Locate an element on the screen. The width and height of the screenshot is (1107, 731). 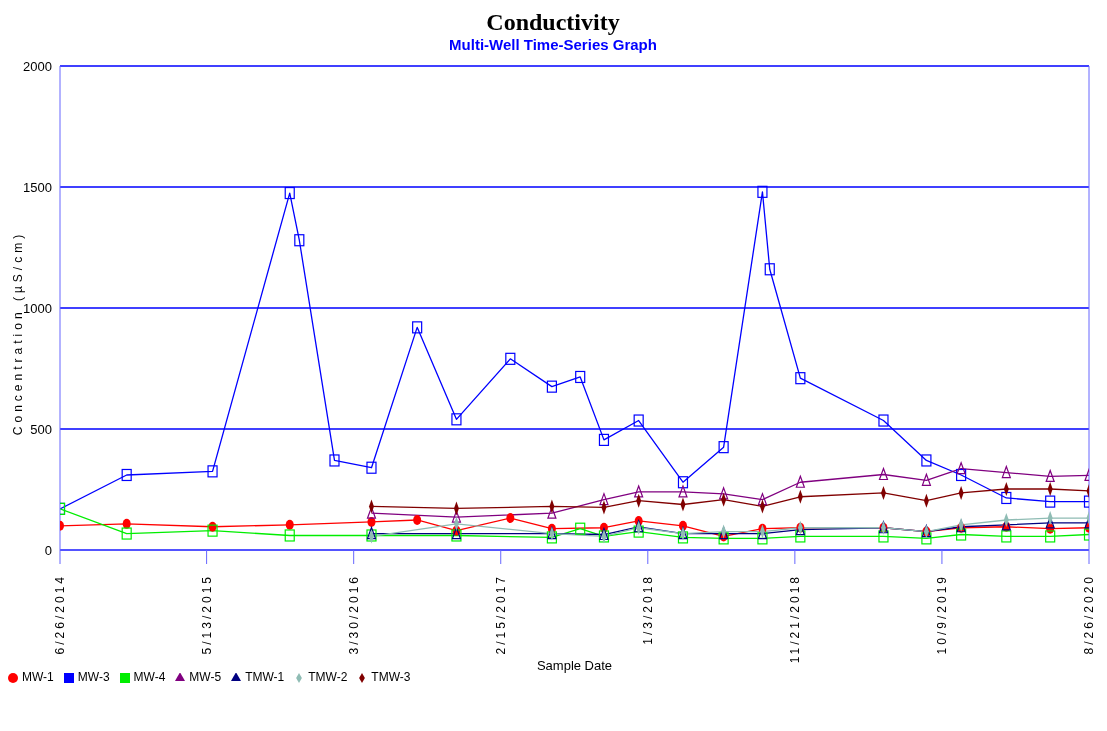
x-tick-label: 2/15/2017 is located at coordinates (500, 614).